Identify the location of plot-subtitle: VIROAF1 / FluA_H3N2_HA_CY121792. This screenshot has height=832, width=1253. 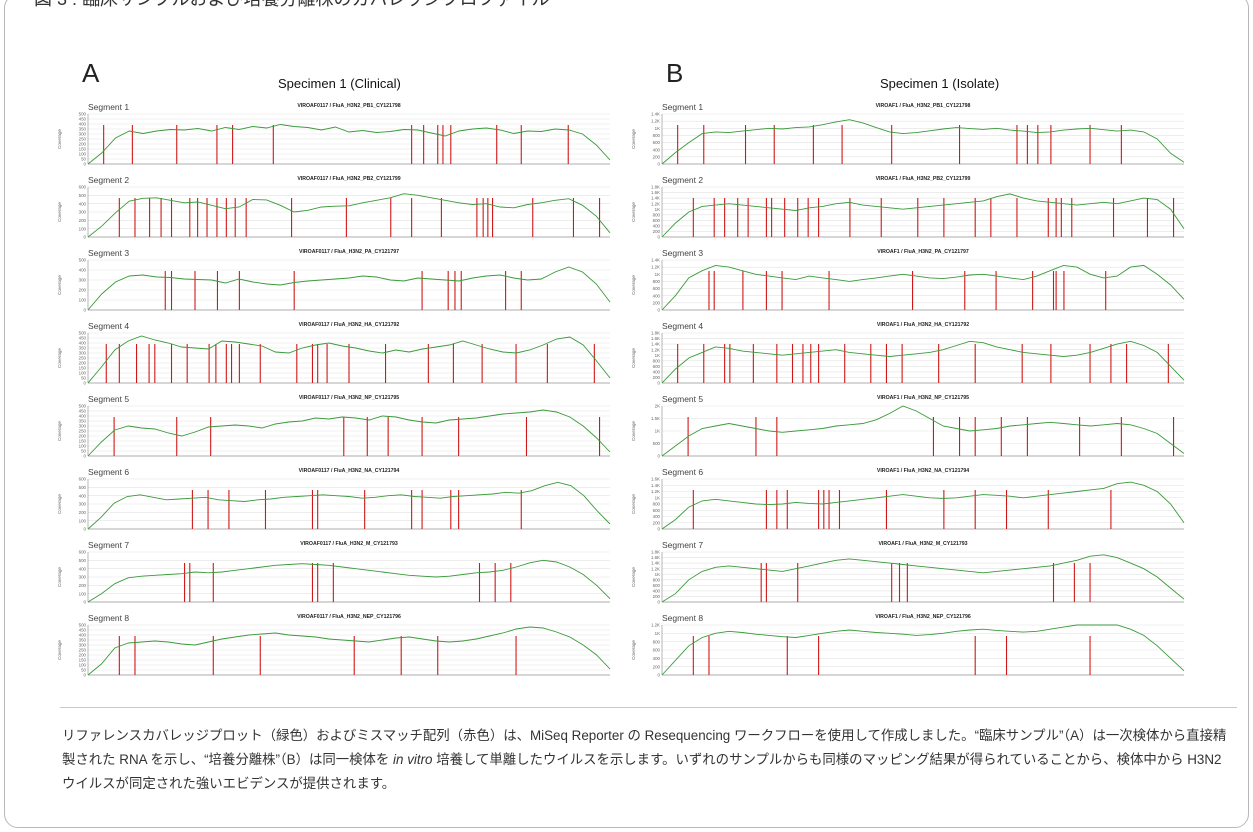
(923, 325).